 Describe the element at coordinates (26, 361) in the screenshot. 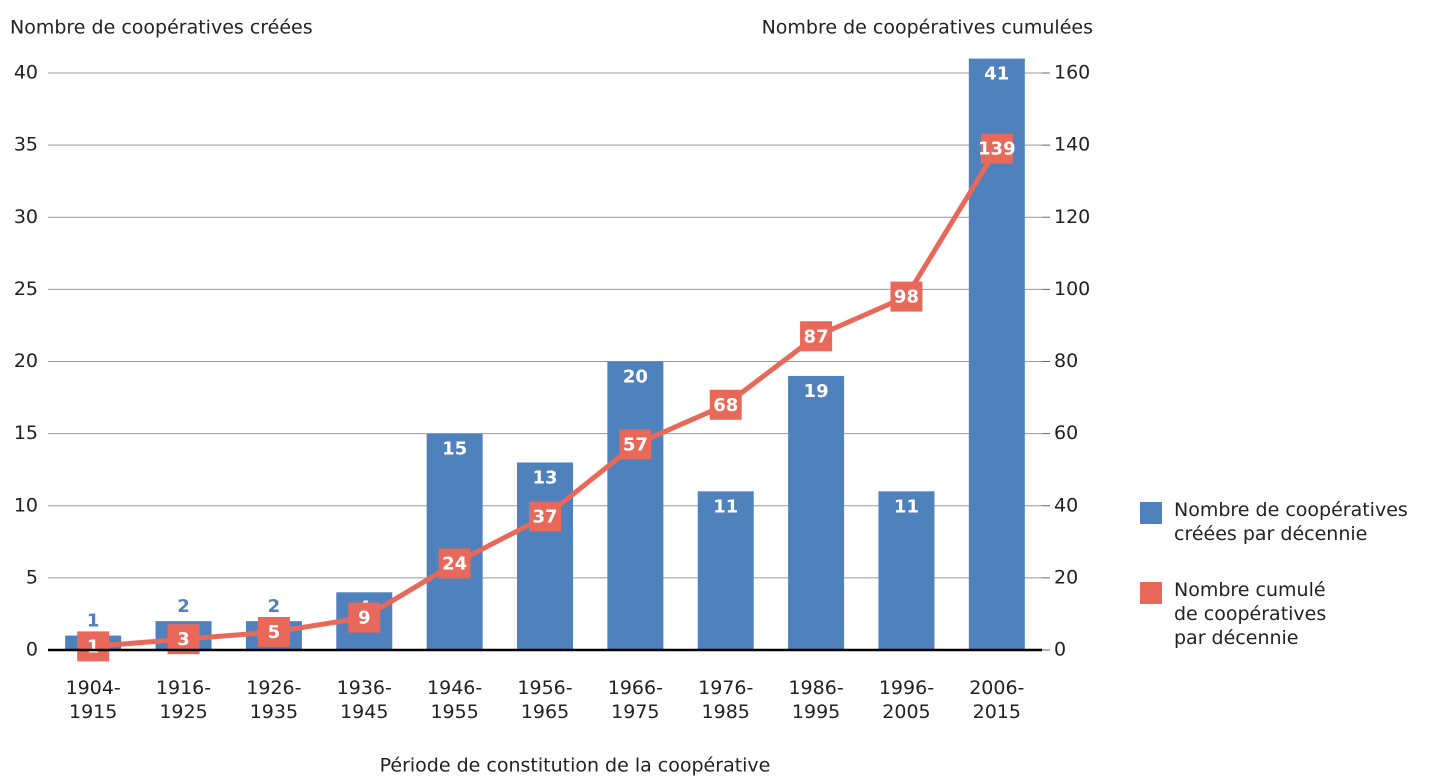

I see `y-tick-label: 20` at that location.